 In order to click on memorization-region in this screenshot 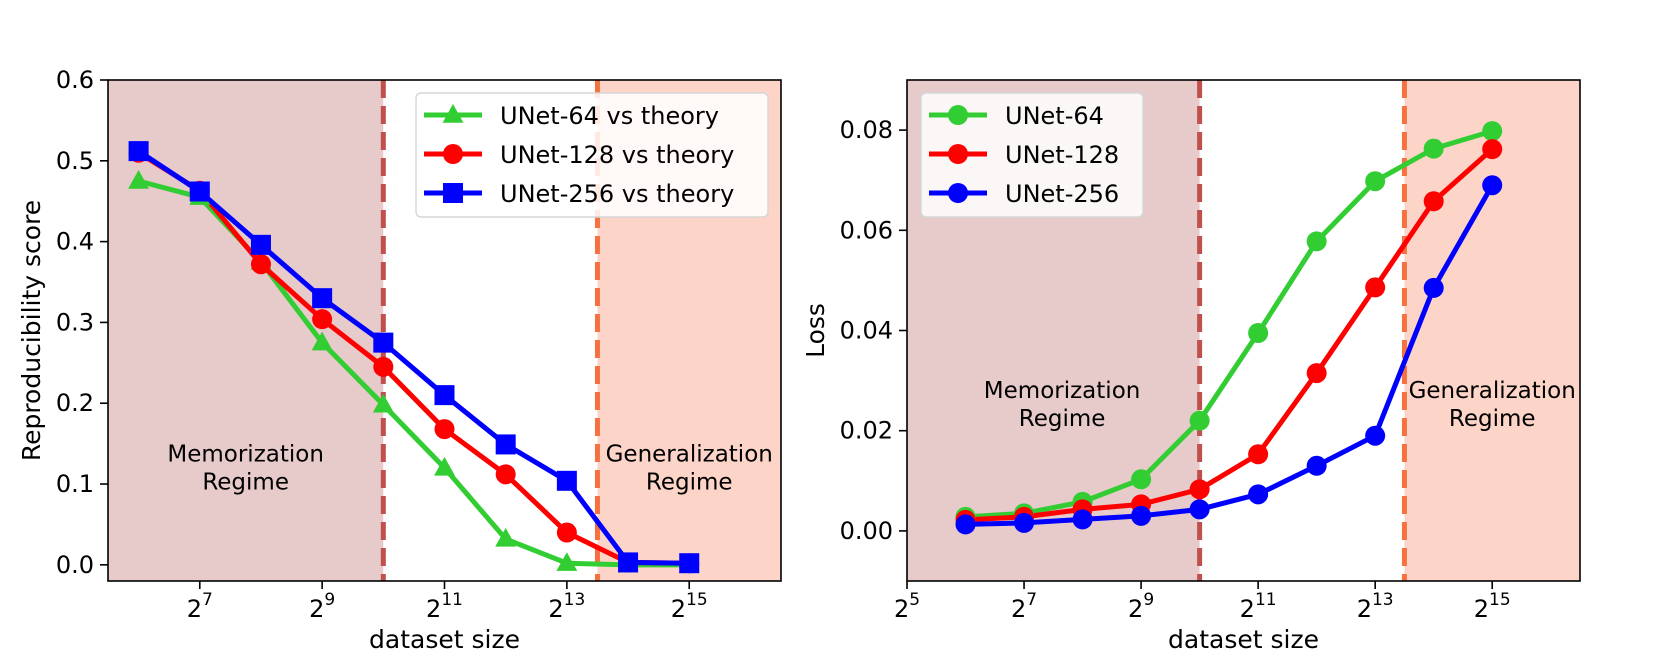, I will do `click(246, 330)`.